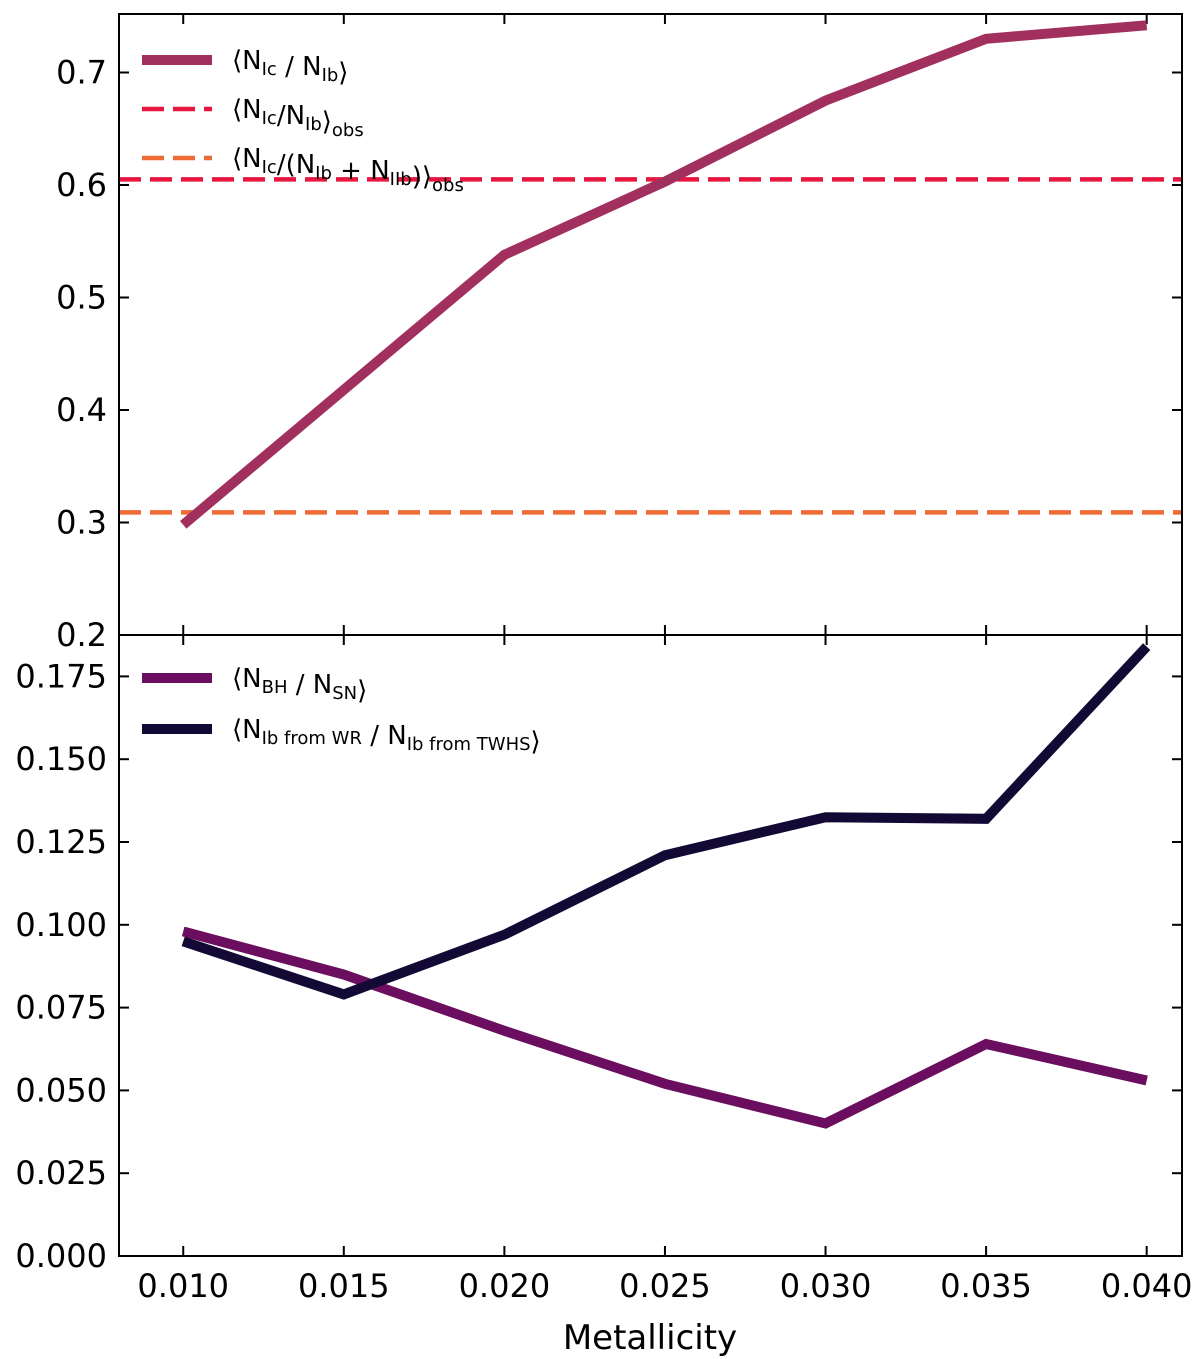  Describe the element at coordinates (665, 1286) in the screenshot. I see `x-tick-label: 0.025` at that location.